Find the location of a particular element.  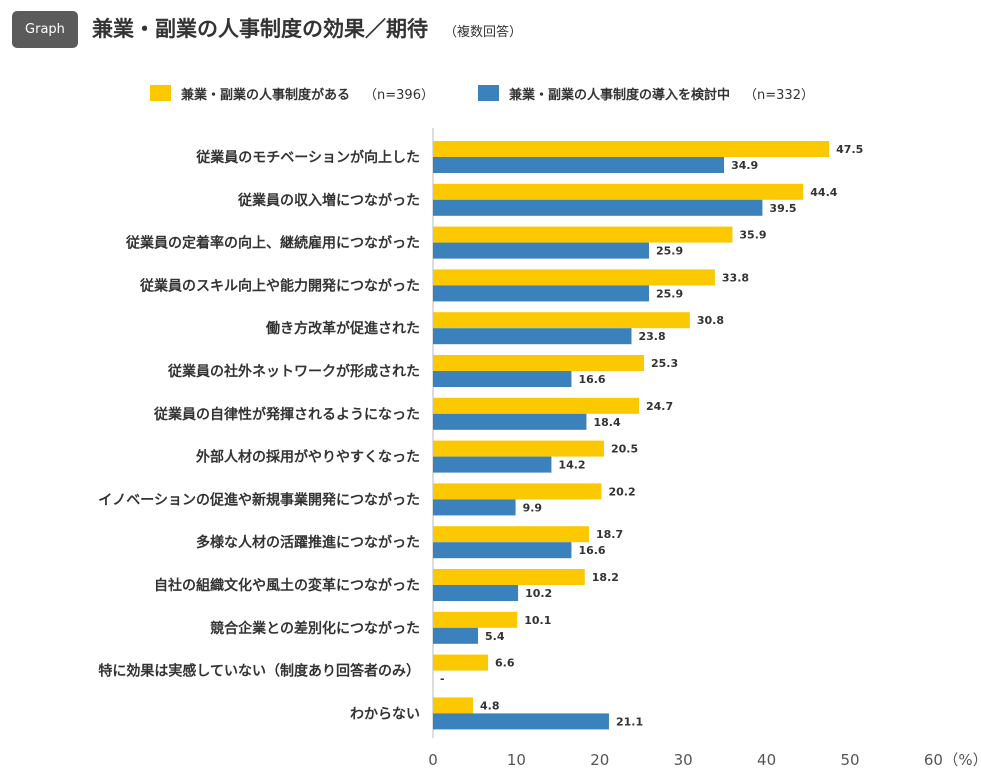

data-label-series1: 6.6 is located at coordinates (505, 663).